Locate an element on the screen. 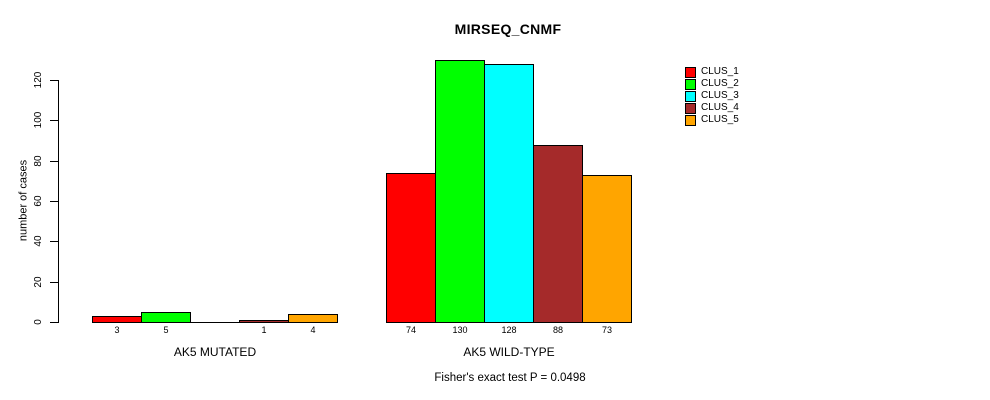 This screenshot has height=400, width=990. legend-label-clus_4: CLUS_4 is located at coordinates (720, 107).